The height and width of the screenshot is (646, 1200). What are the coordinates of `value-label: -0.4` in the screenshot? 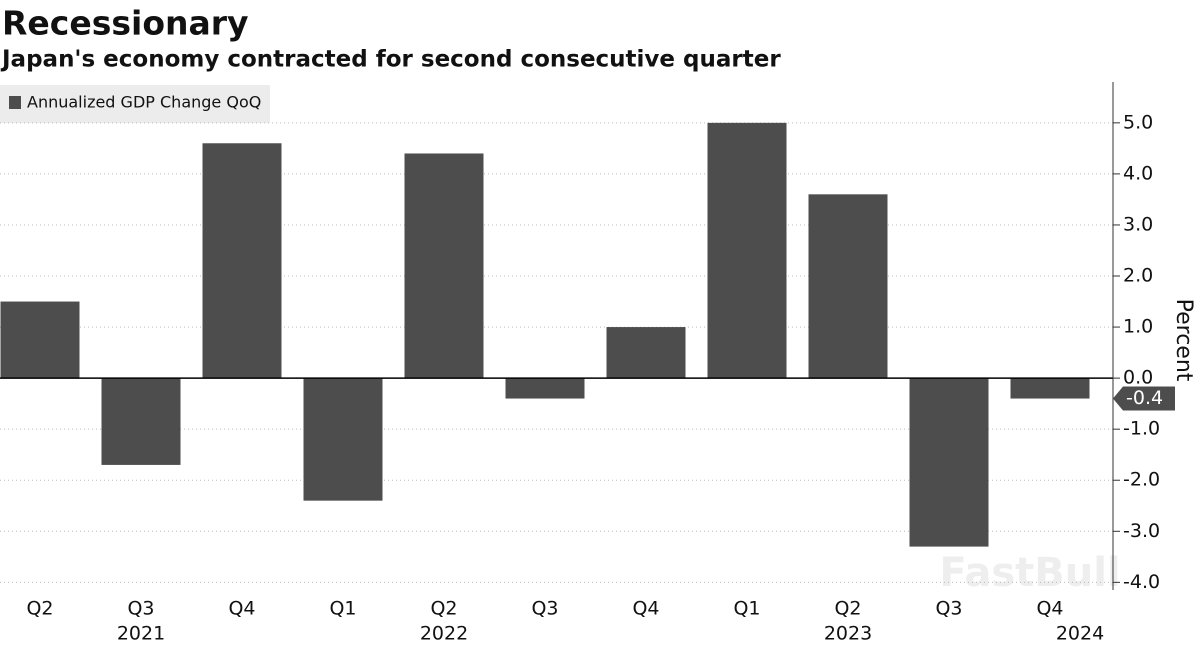 It's located at (1144, 398).